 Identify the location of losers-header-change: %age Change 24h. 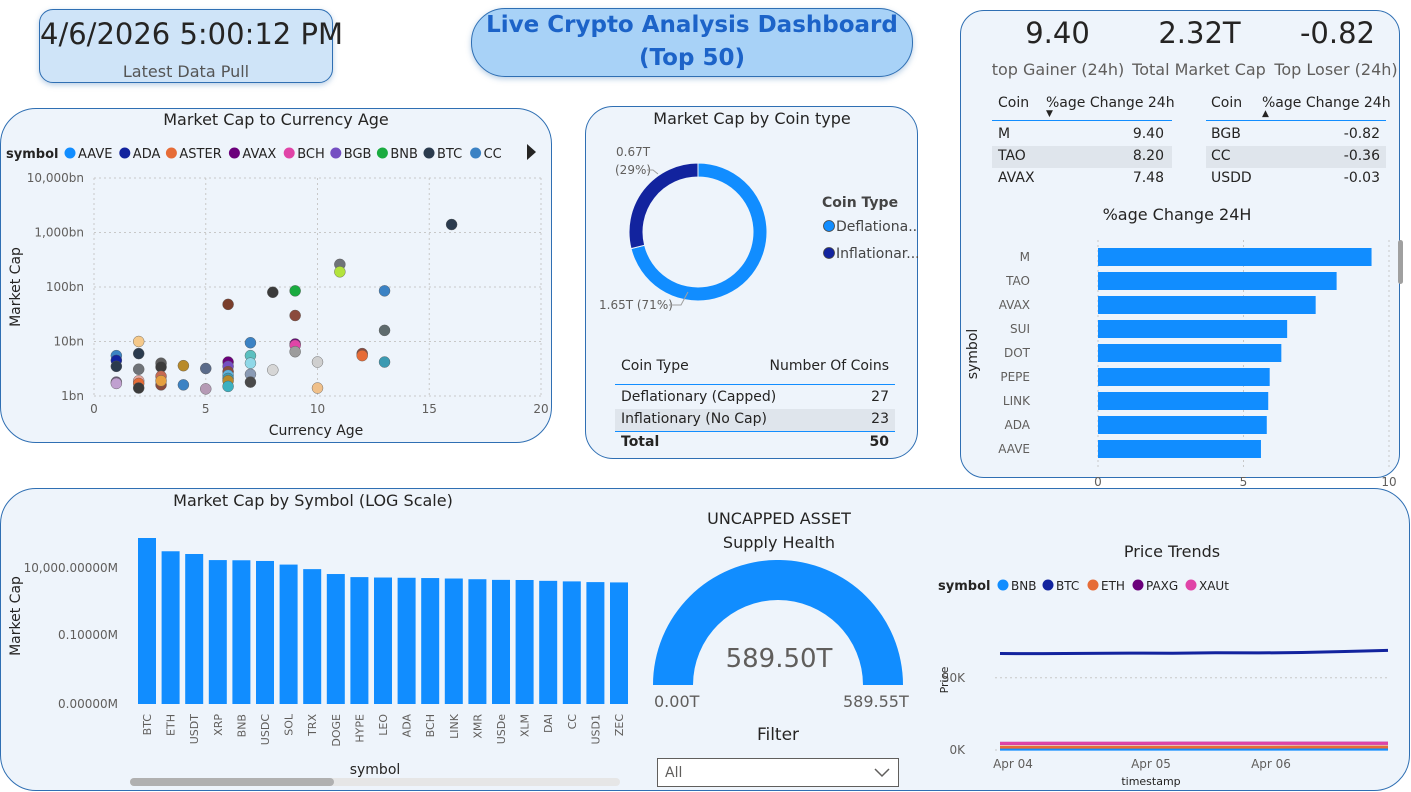
(1326, 103).